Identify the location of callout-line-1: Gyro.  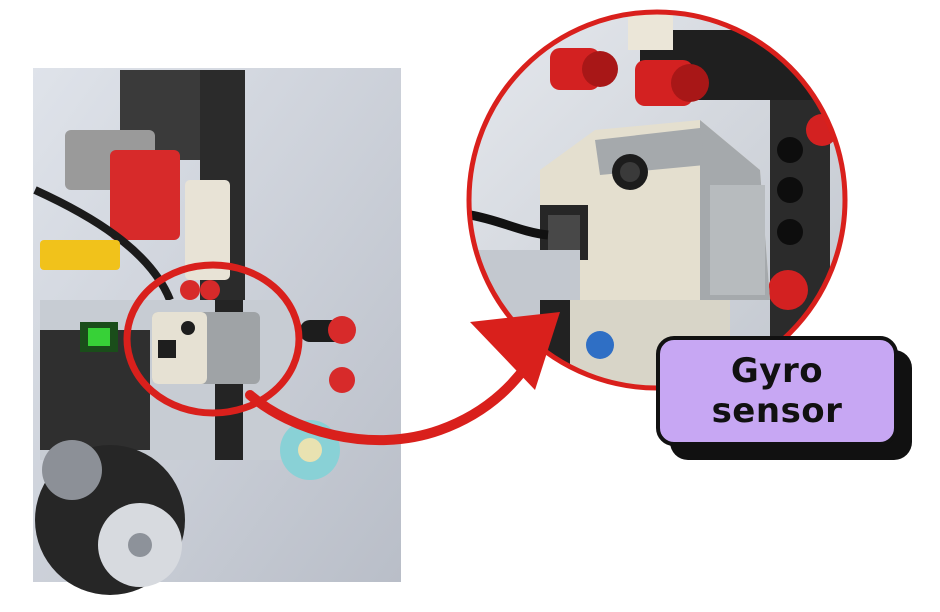
(777, 371).